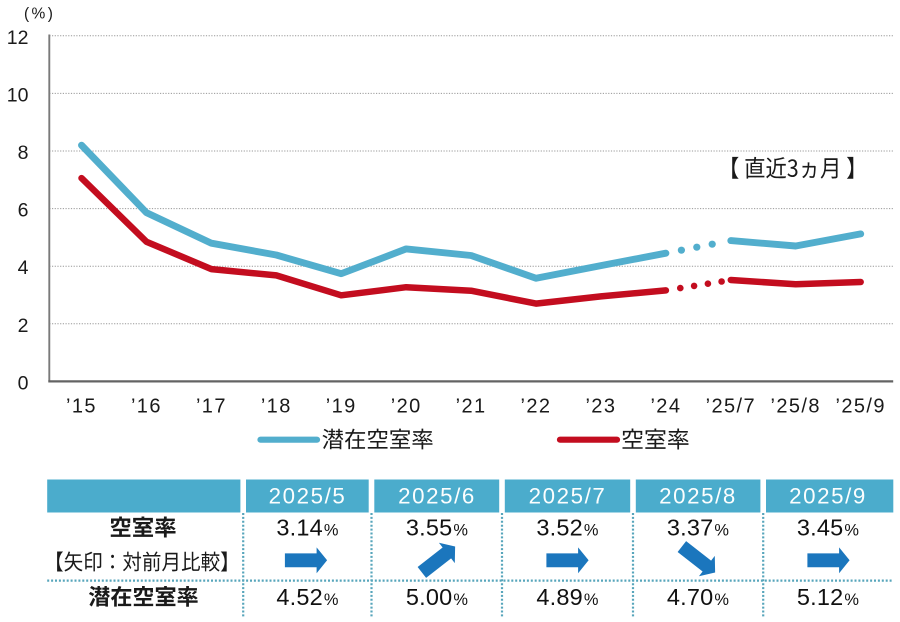 This screenshot has height=622, width=900. I want to click on svg-text: ’15, so click(81, 406).